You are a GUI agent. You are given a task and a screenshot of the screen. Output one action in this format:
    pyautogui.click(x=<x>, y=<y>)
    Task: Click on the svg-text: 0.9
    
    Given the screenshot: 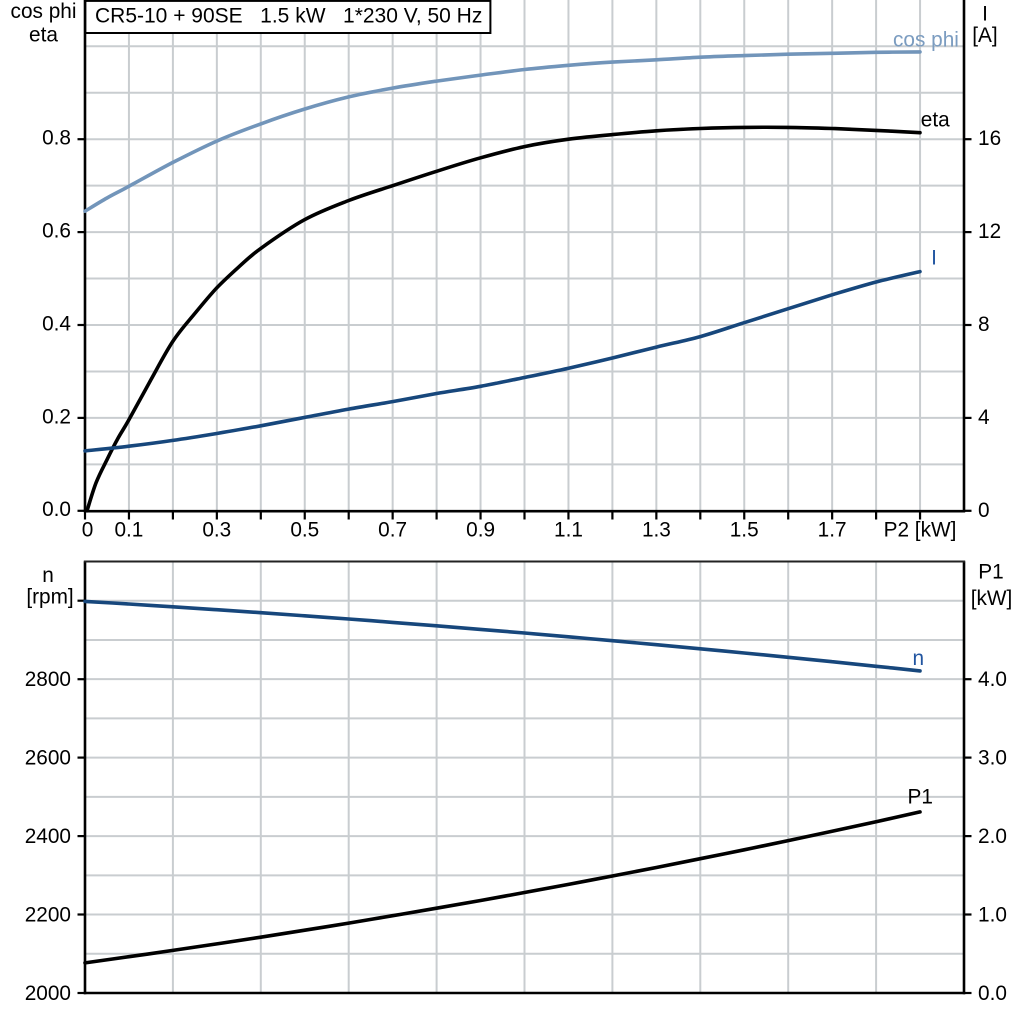 What is the action you would take?
    pyautogui.click(x=480, y=529)
    